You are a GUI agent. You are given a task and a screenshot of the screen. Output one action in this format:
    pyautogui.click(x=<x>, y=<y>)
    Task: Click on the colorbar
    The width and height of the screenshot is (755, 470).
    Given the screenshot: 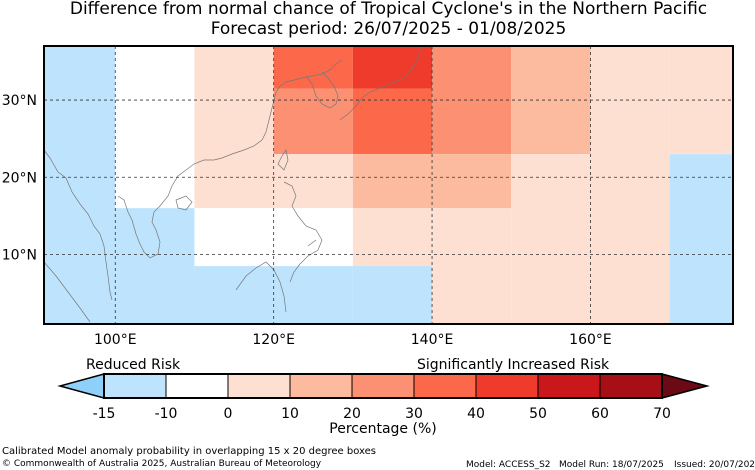 What is the action you would take?
    pyautogui.click(x=383, y=386)
    